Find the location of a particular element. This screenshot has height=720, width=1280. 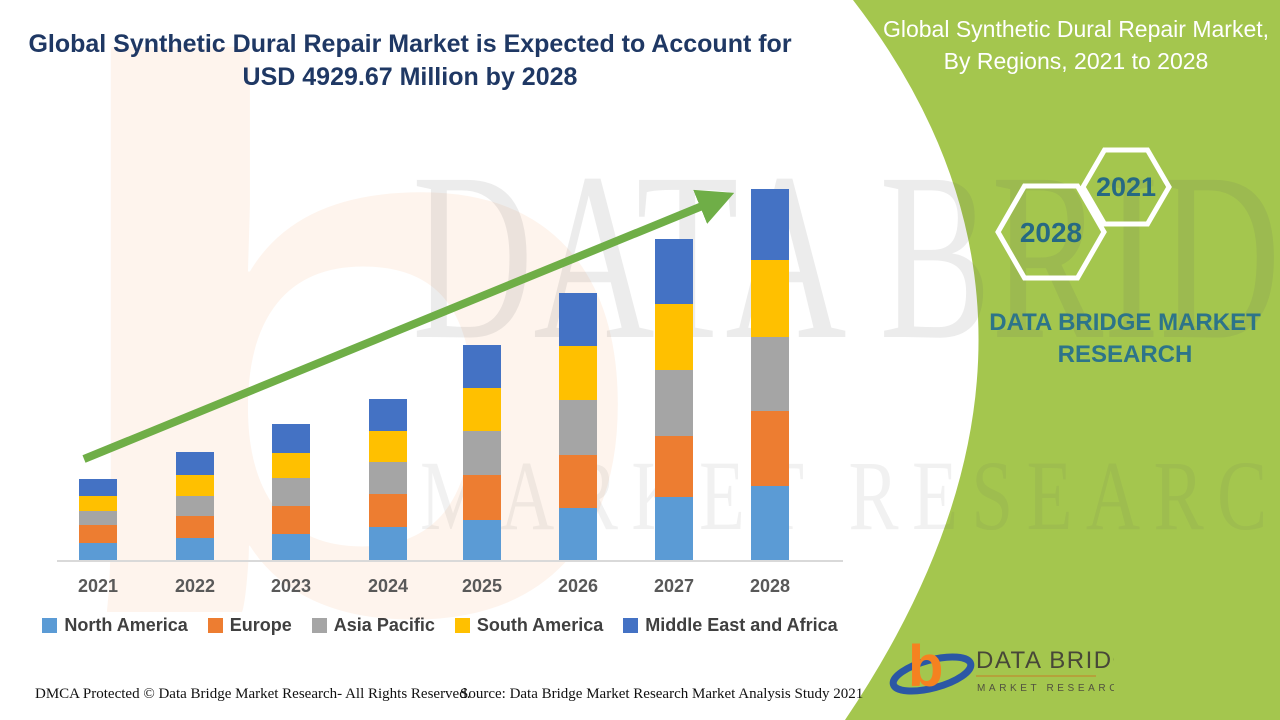

bar-segment-2026-asia-pacific is located at coordinates (578, 427).